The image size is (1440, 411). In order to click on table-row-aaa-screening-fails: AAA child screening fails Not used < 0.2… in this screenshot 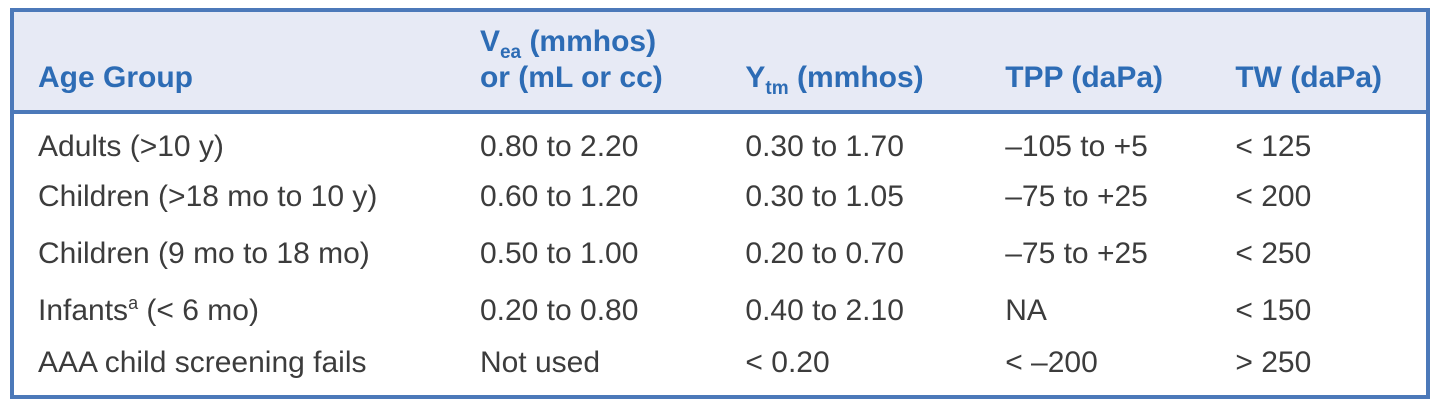, I will do `click(720, 366)`.